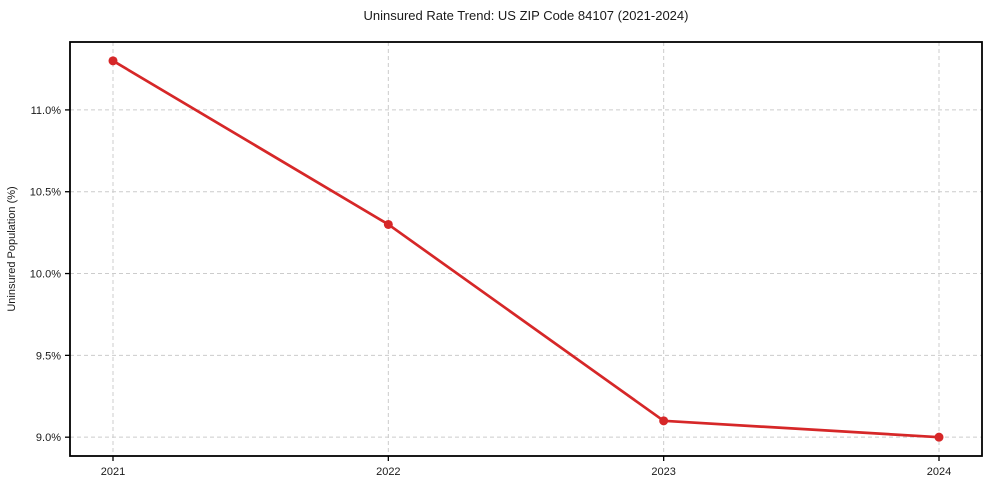 Image resolution: width=989 pixels, height=490 pixels. Describe the element at coordinates (48, 438) in the screenshot. I see `y-tick-label: 9.0%` at that location.